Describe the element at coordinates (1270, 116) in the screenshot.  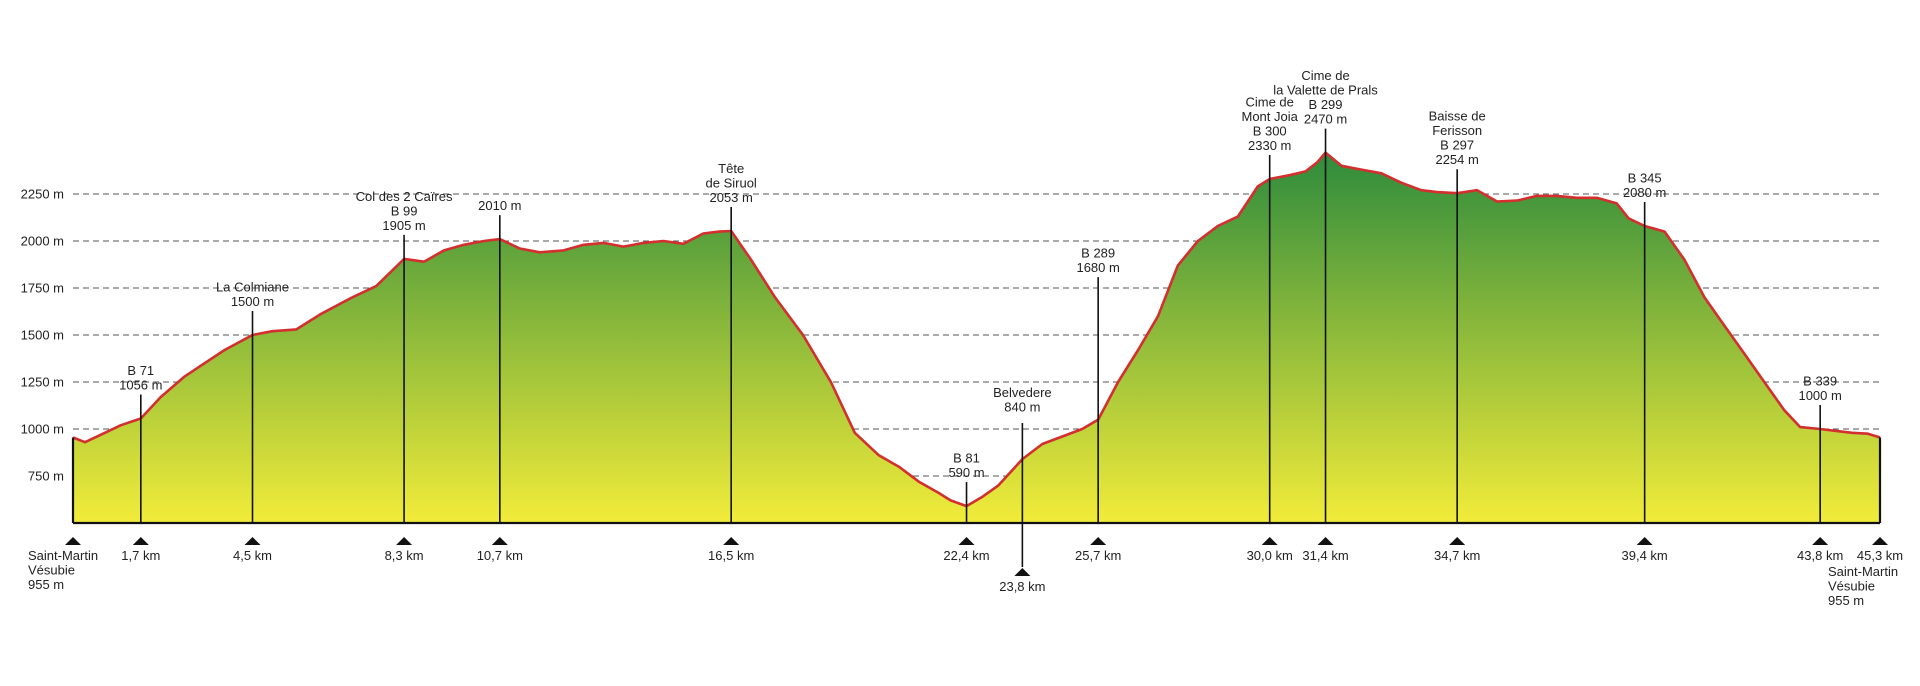
I see `waypoint-label: Mont Joia` at that location.